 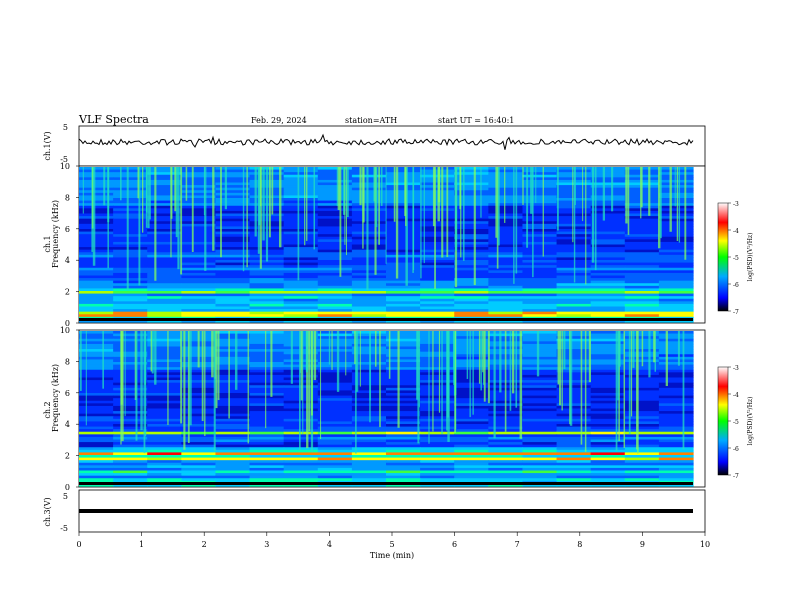 What do you see at coordinates (141, 544) in the screenshot?
I see `x-tick-label: 1` at bounding box center [141, 544].